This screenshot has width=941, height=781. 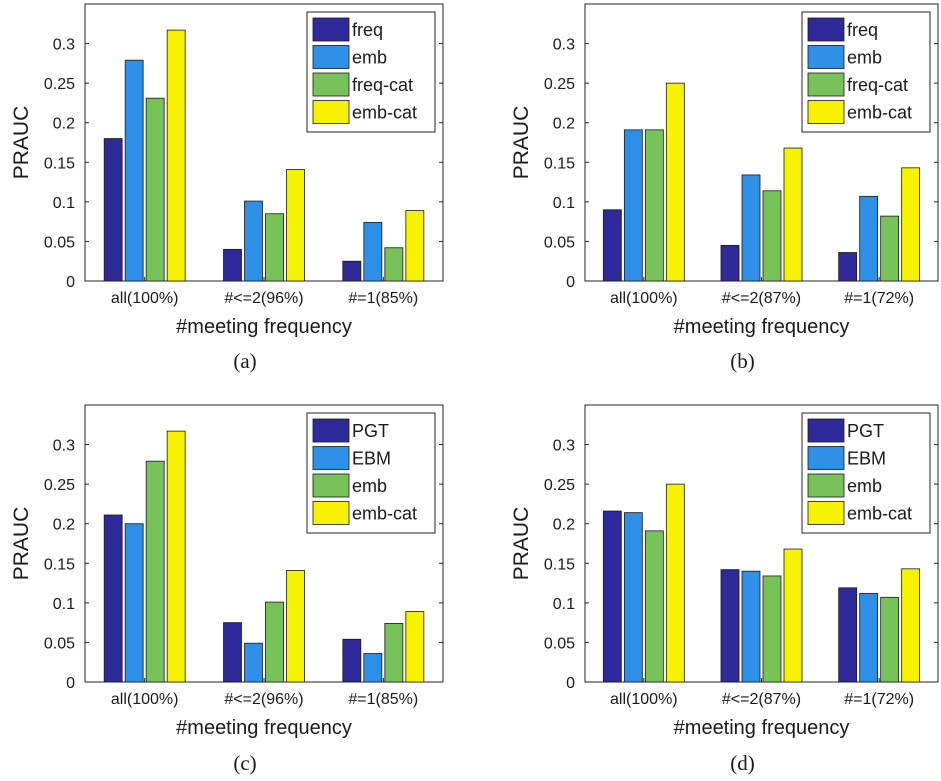 What do you see at coordinates (383, 699) in the screenshot?
I see `x-tick-label: #=1(85%)` at bounding box center [383, 699].